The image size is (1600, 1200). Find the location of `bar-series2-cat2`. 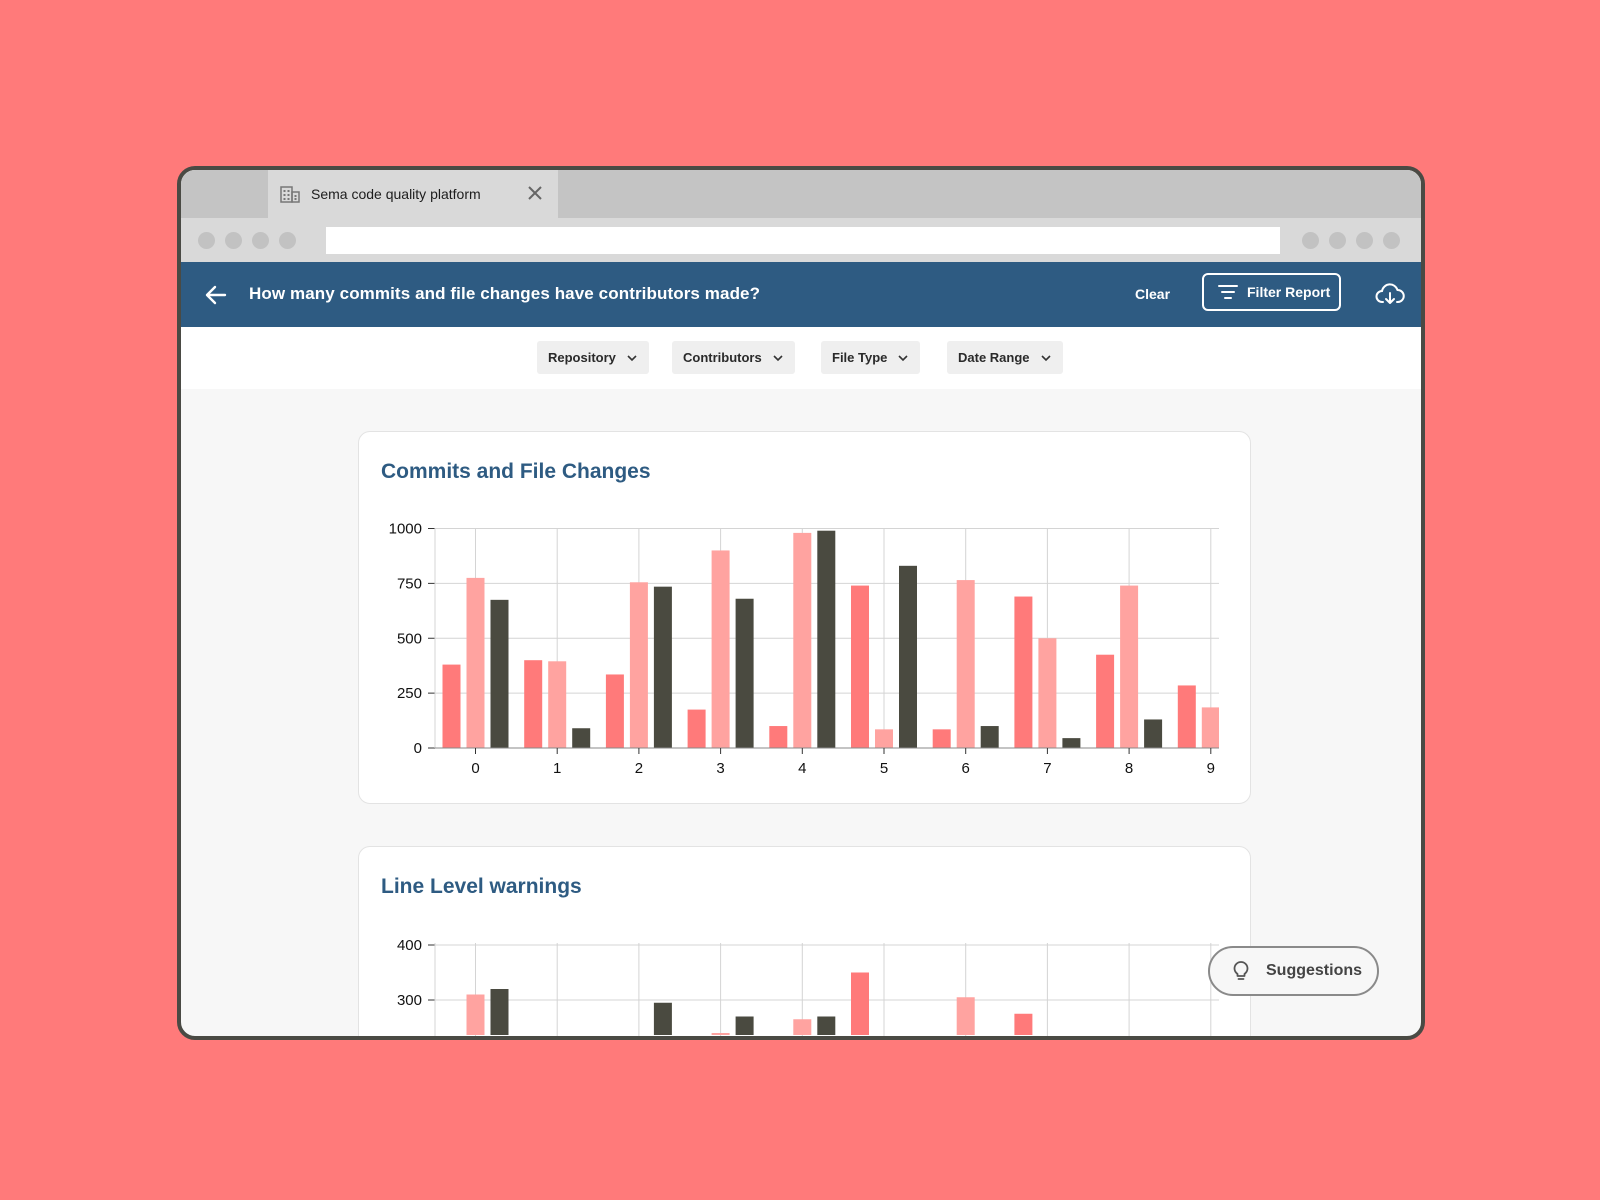

bar-series2-cat2 is located at coordinates (638, 665).